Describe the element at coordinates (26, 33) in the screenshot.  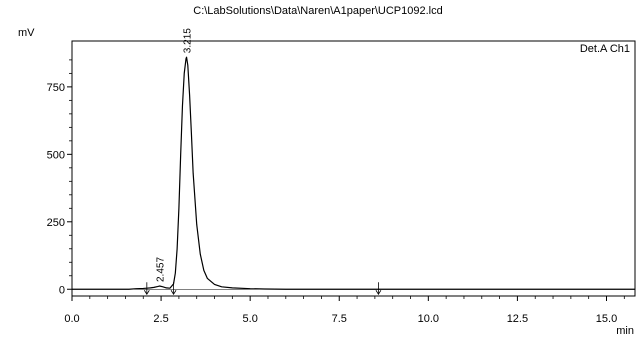
I see `y-axis-label: mV` at that location.